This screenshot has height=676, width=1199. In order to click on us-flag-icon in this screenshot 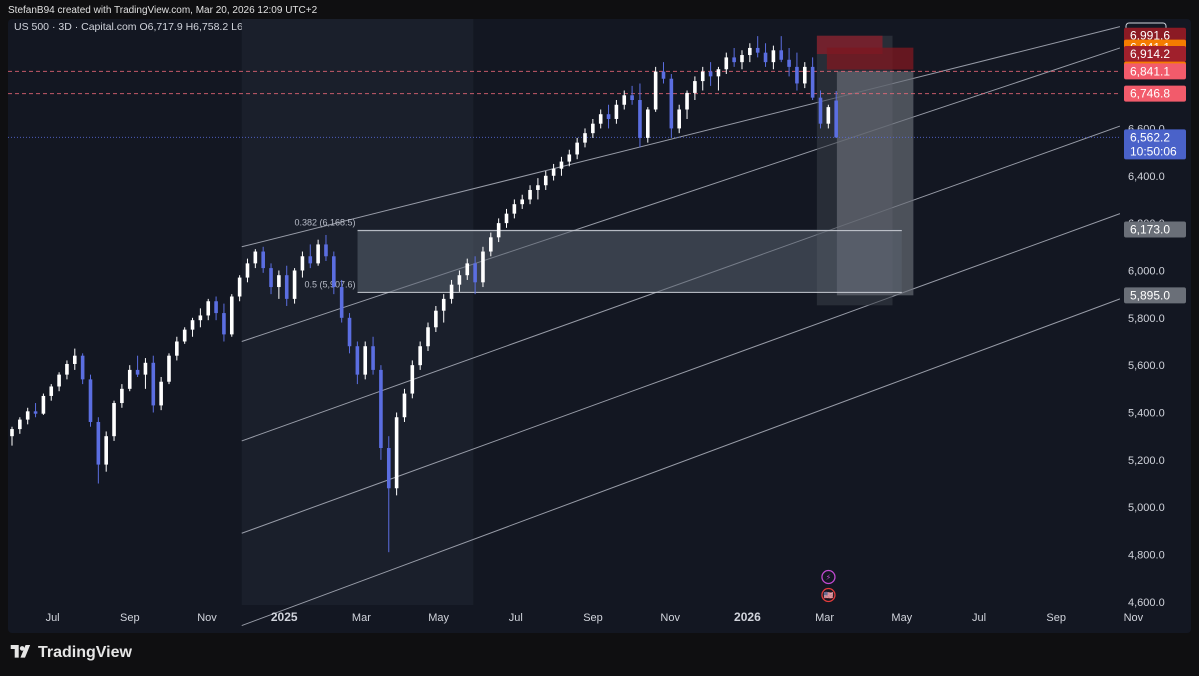, I will do `click(828, 595)`.